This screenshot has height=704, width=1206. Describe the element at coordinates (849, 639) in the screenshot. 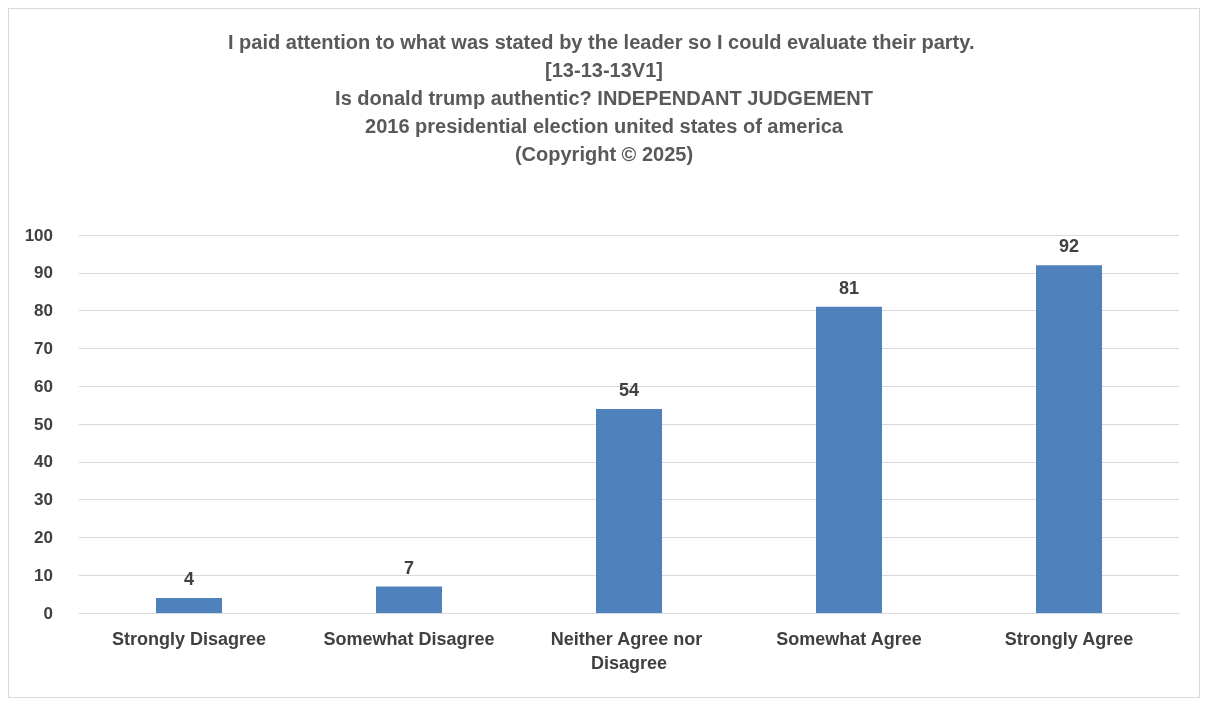

I see `x-tick-label: Somewhat Agree` at that location.